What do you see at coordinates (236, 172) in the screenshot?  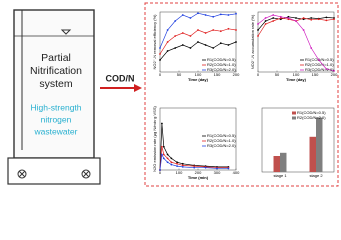 I see `x-tick-label: 400` at bounding box center [236, 172].